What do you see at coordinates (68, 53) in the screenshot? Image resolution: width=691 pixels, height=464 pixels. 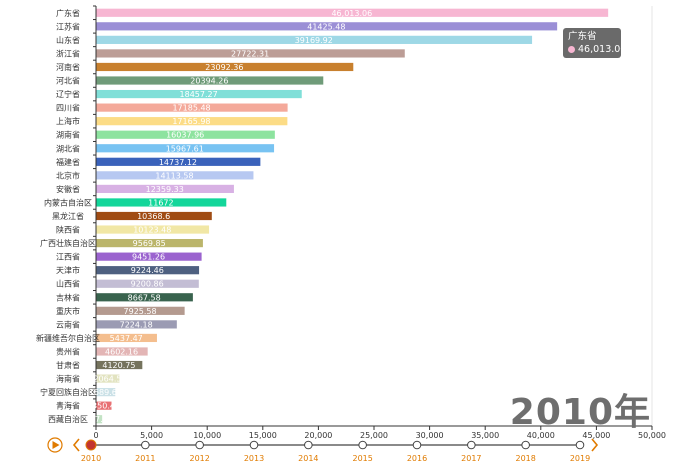 I see `category-label: 浙江省` at bounding box center [68, 53].